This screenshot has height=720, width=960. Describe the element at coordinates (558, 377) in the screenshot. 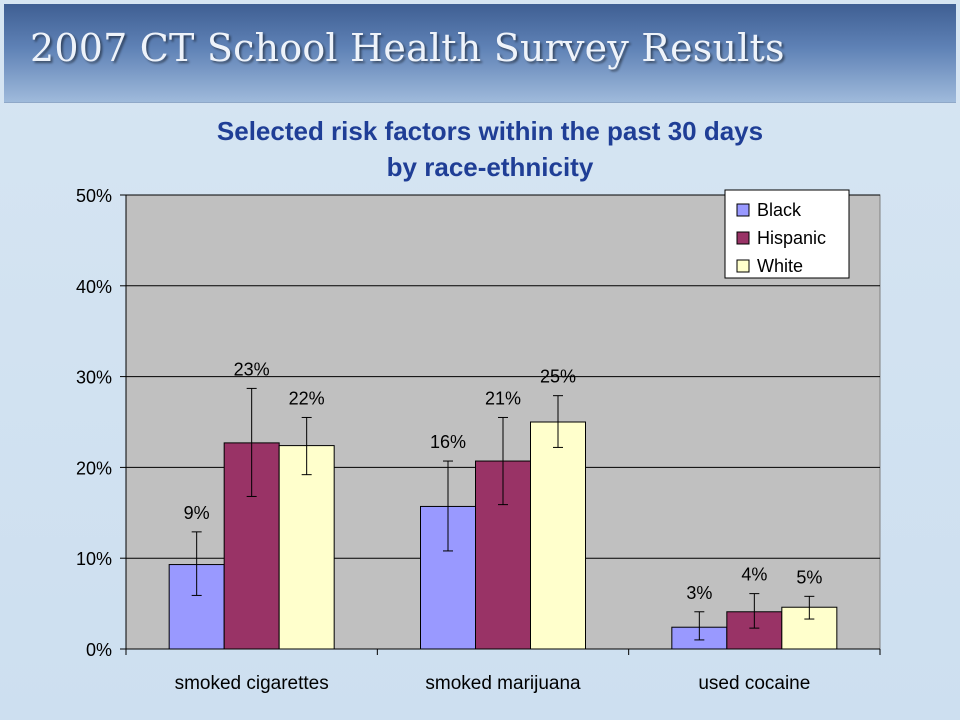

I see `data-label: 25%` at that location.